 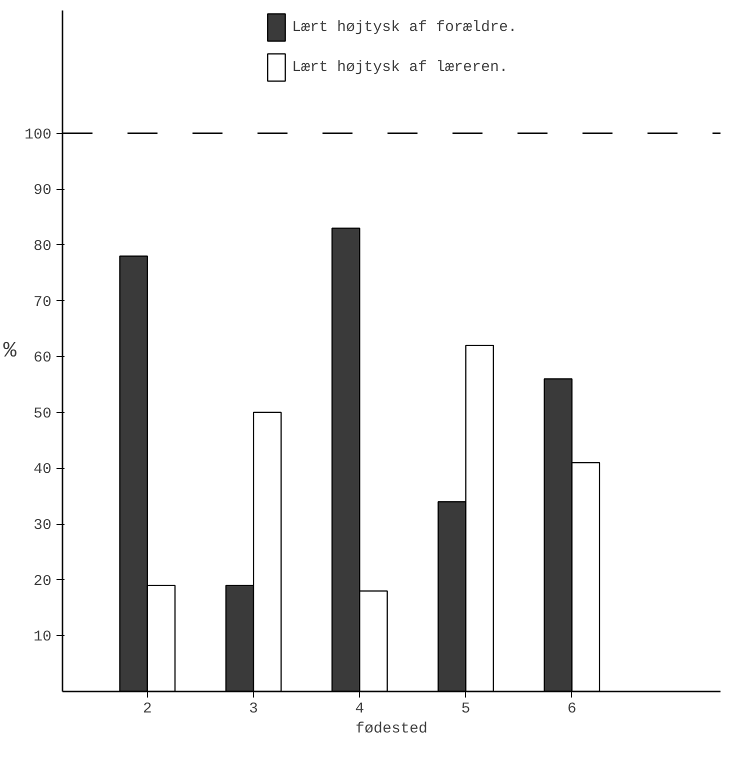 What do you see at coordinates (42, 469) in the screenshot?
I see `y-tick-label: 40` at bounding box center [42, 469].